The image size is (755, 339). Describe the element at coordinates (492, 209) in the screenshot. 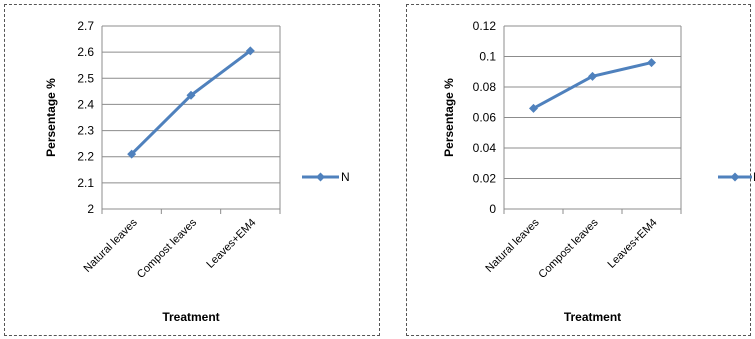

I see `y-tick-label: 0` at that location.